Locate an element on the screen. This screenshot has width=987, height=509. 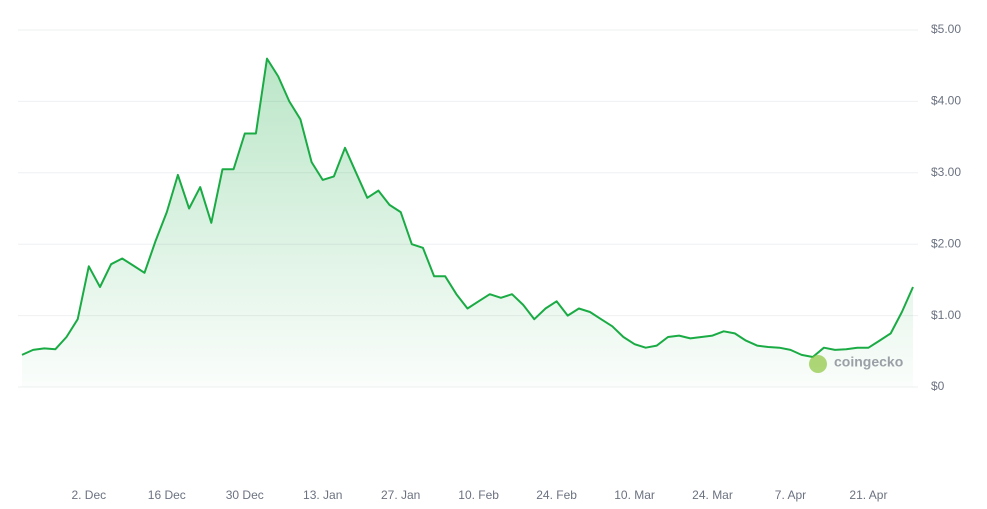
y-tick-label: $0 is located at coordinates (938, 386).